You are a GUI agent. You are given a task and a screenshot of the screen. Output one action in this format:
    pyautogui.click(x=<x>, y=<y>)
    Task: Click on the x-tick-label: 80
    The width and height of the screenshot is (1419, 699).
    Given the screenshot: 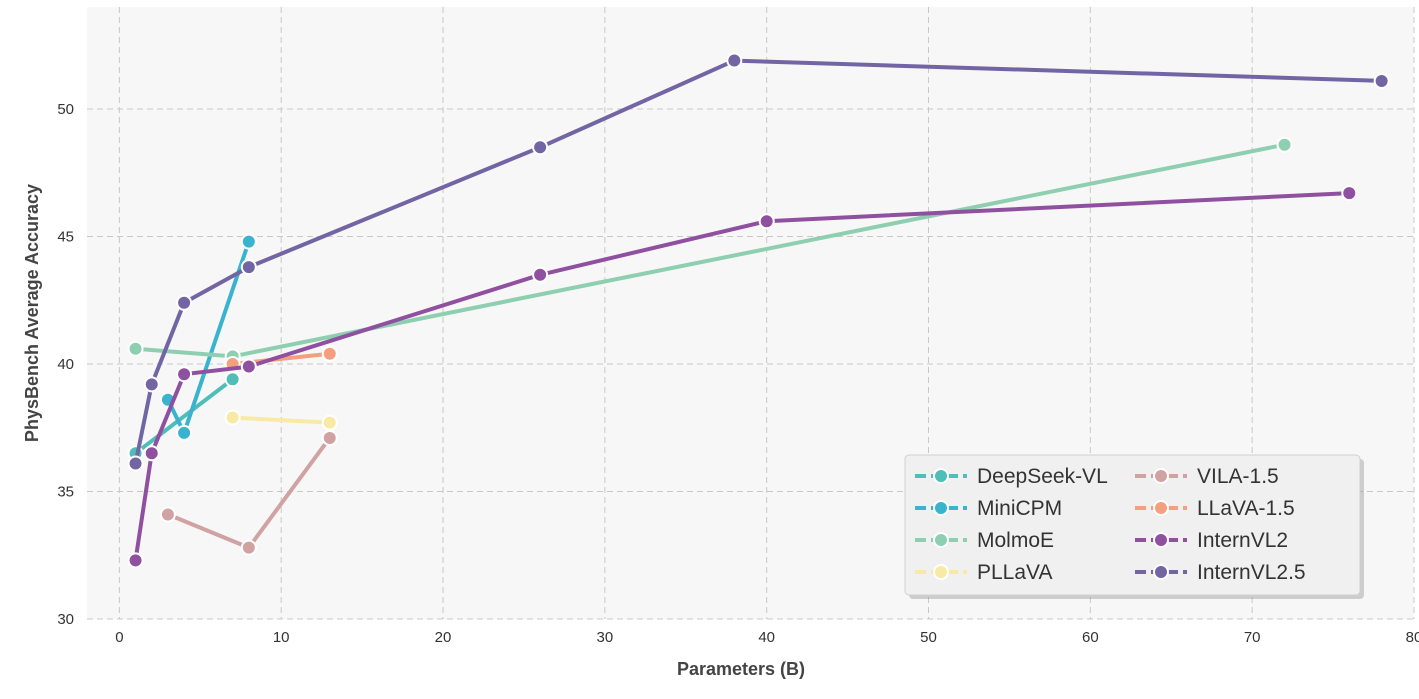 What is the action you would take?
    pyautogui.click(x=1412, y=637)
    